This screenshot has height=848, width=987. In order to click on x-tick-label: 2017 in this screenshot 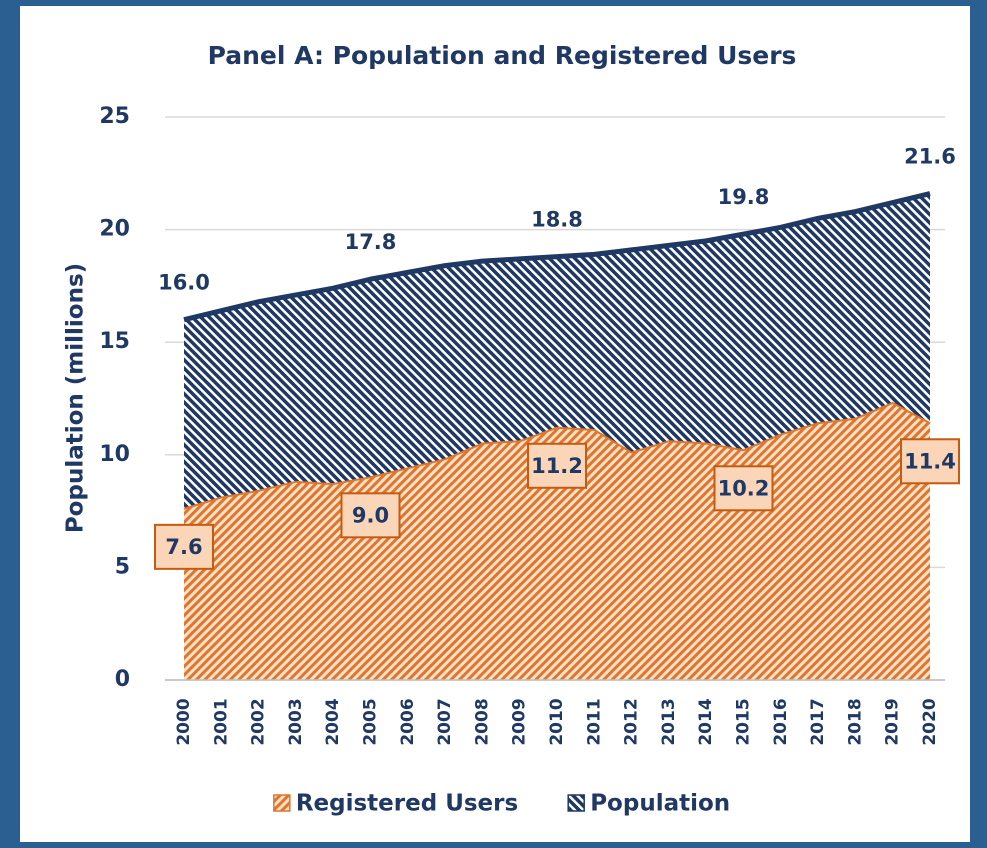, I will do `click(818, 721)`.